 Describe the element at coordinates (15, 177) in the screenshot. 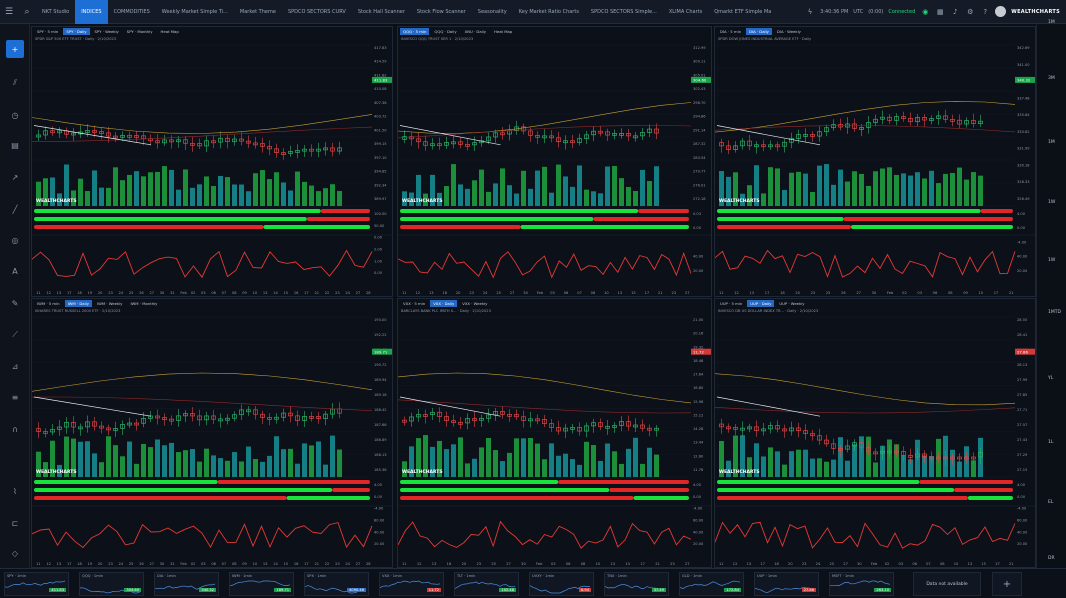

I see `trend-tool-icon: ↗` at that location.